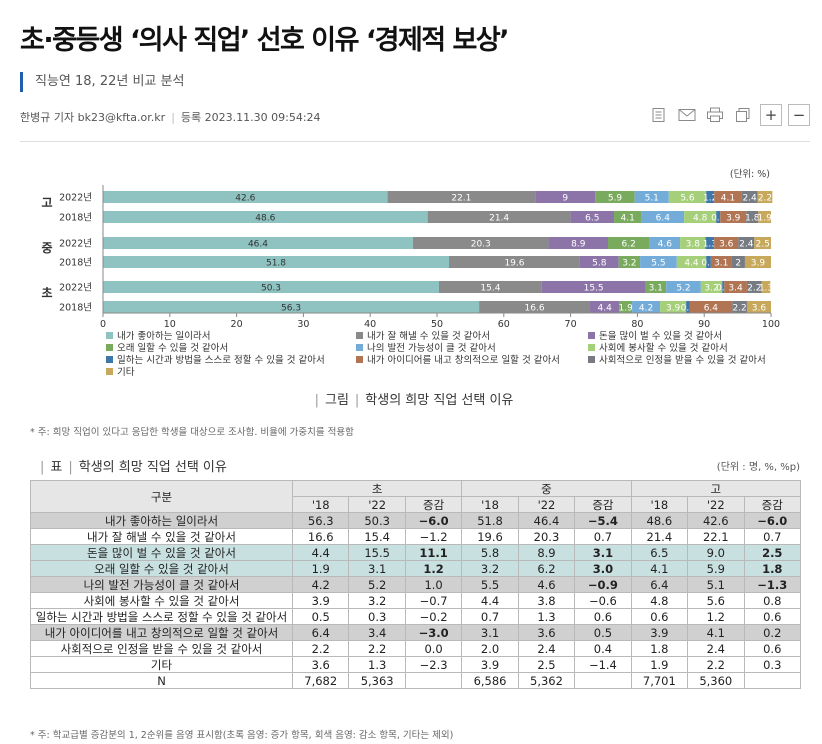 The image size is (822, 744). What do you see at coordinates (759, 309) in the screenshot?
I see `segment-value-label: 3.6` at bounding box center [759, 309].